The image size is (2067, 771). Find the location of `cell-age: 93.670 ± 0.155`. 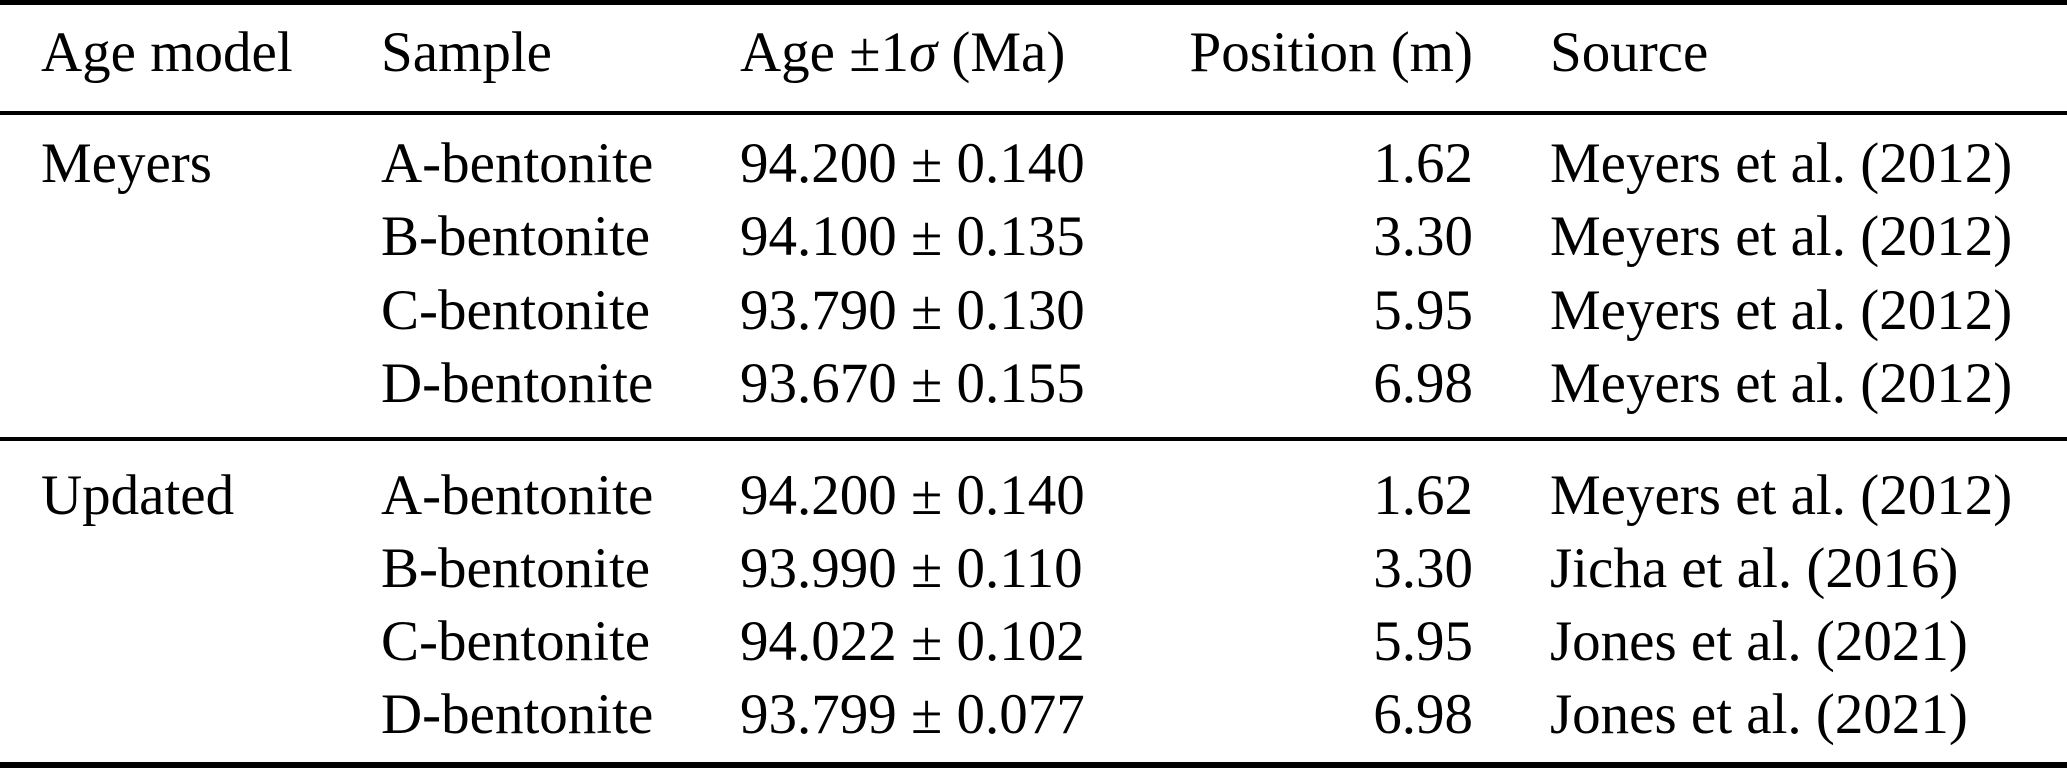

cell-age: 93.670 ± 0.155 is located at coordinates (912, 383).